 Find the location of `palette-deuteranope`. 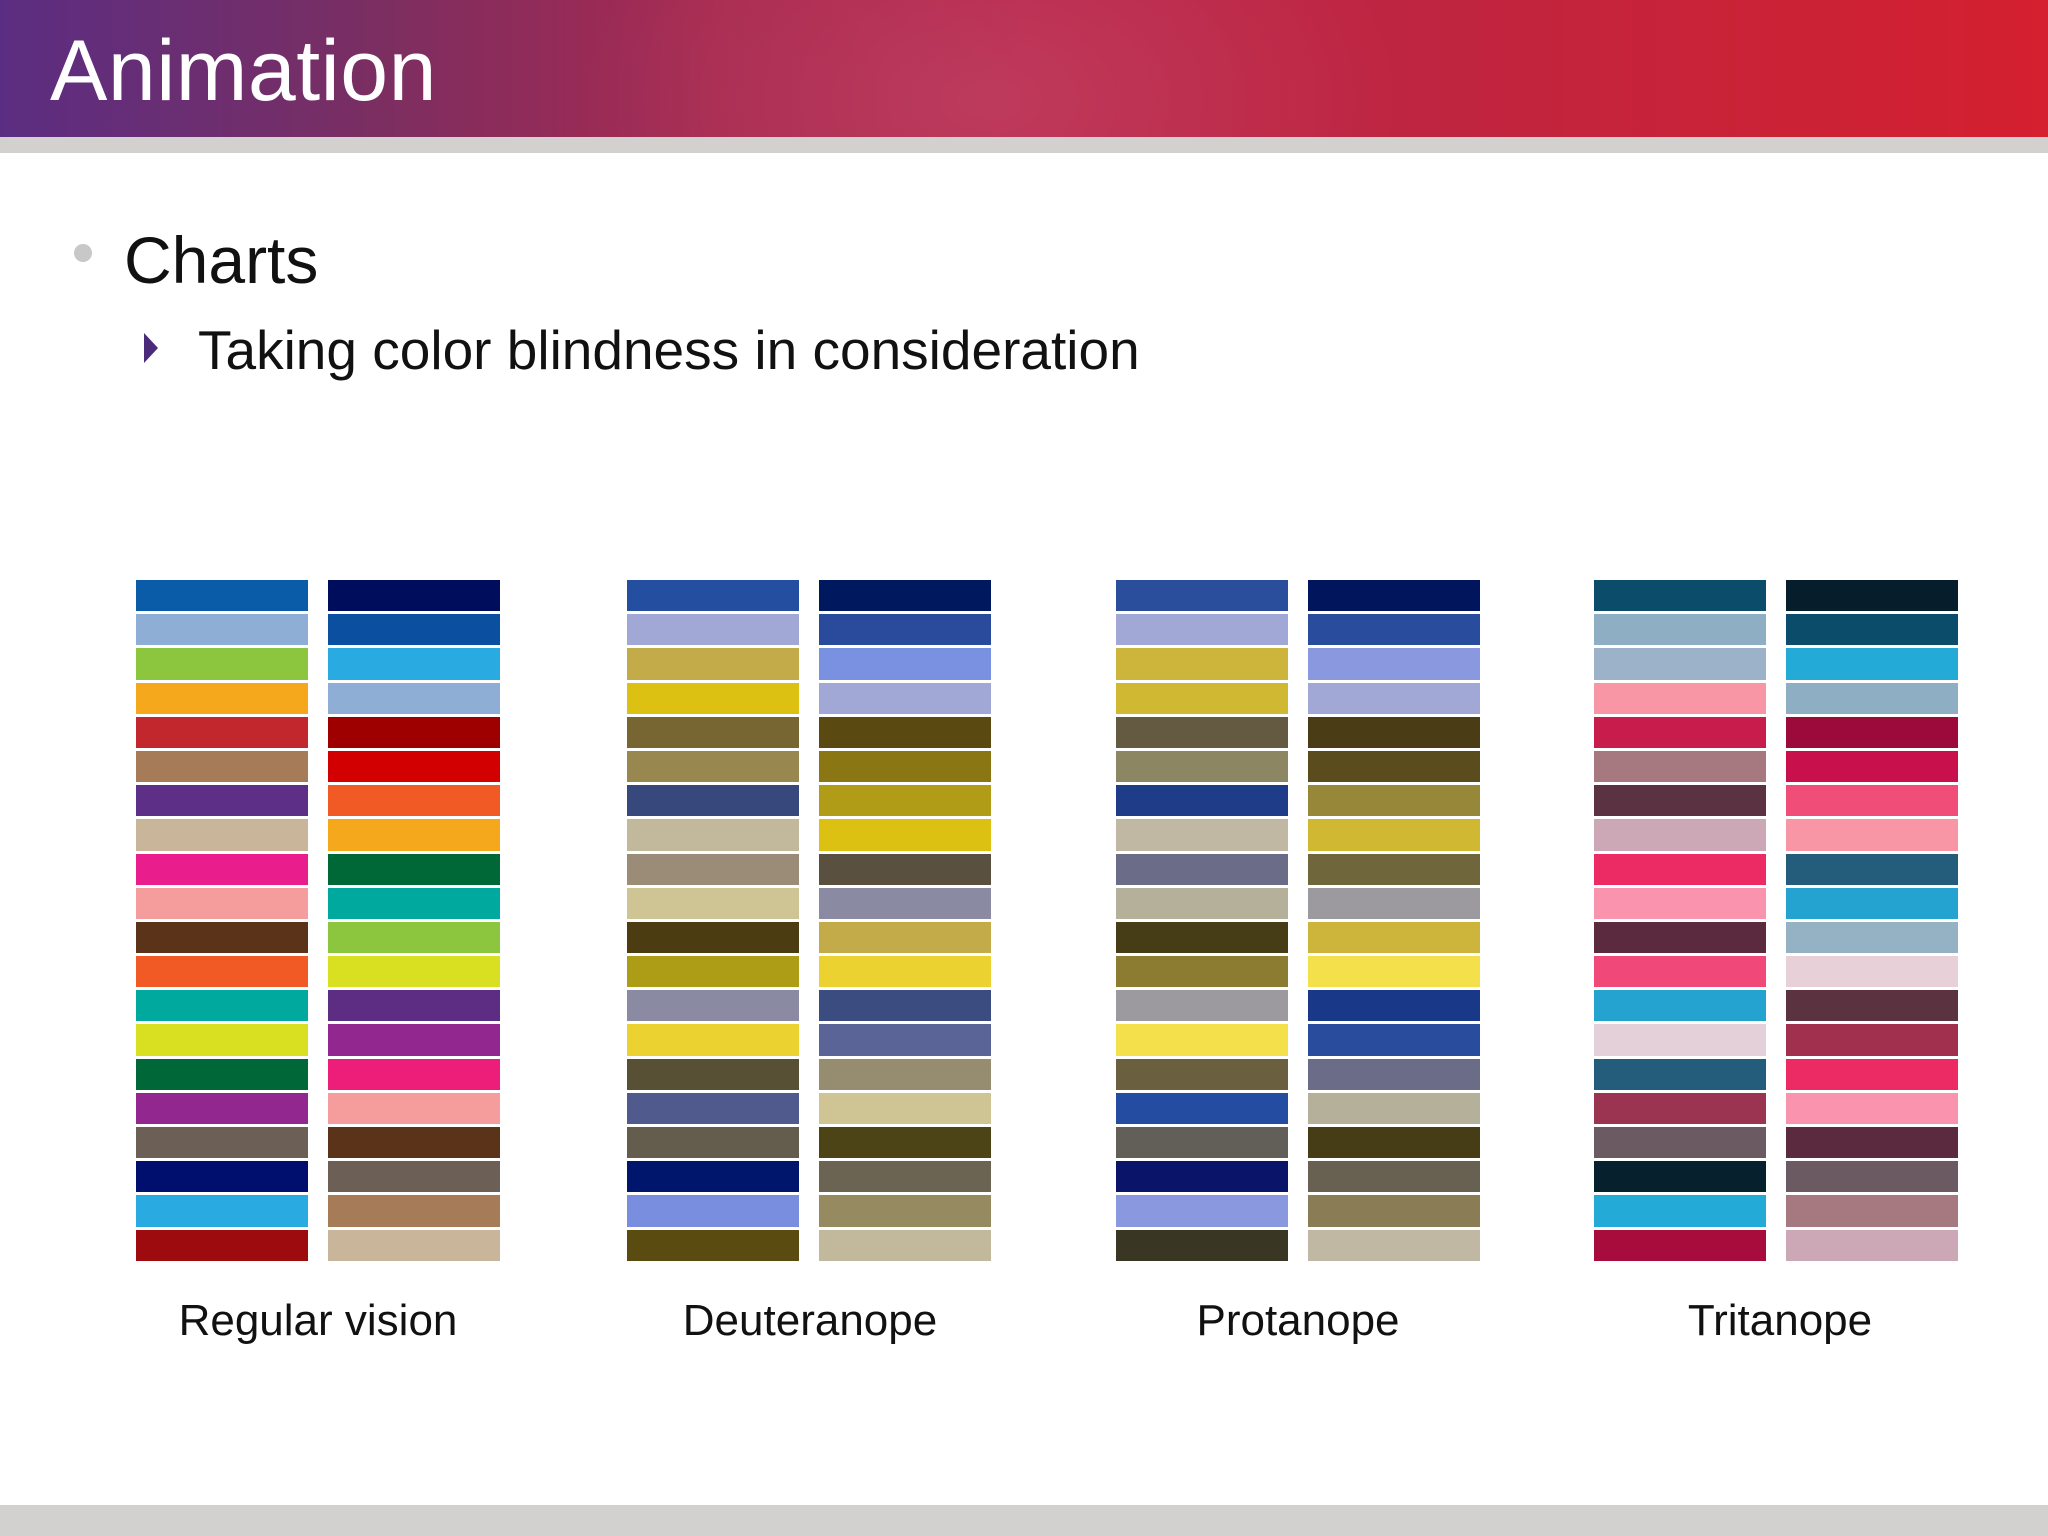

palette-deuteranope is located at coordinates (812, 922).